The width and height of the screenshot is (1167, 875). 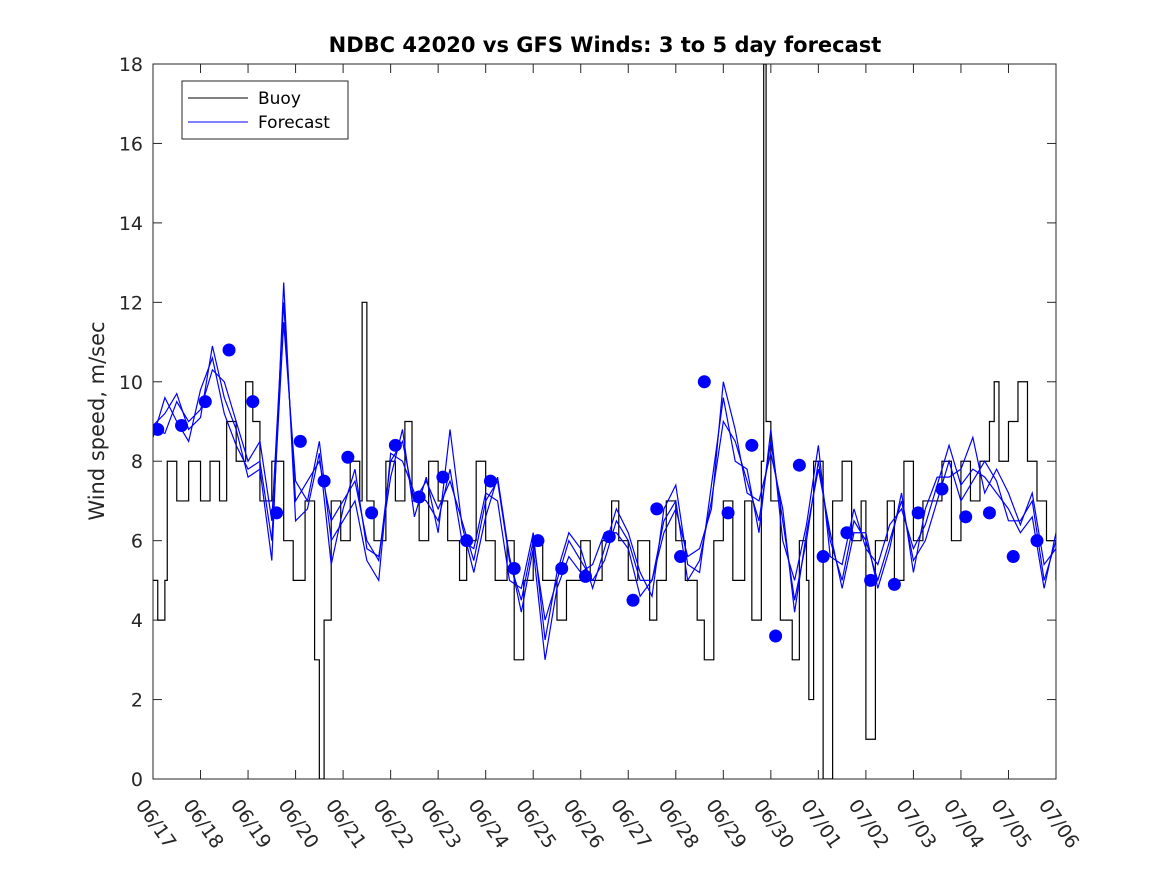 I want to click on x-tick-label: 06/25, so click(x=535, y=823).